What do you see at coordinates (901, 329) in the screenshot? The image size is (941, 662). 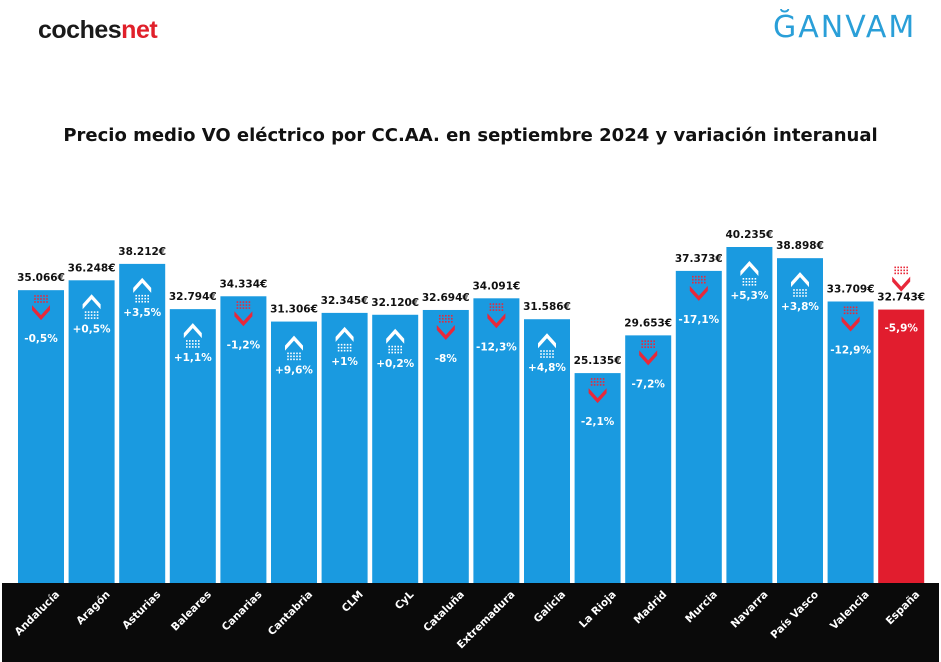 I see `variation-label-17: -5,9%` at bounding box center [901, 329].